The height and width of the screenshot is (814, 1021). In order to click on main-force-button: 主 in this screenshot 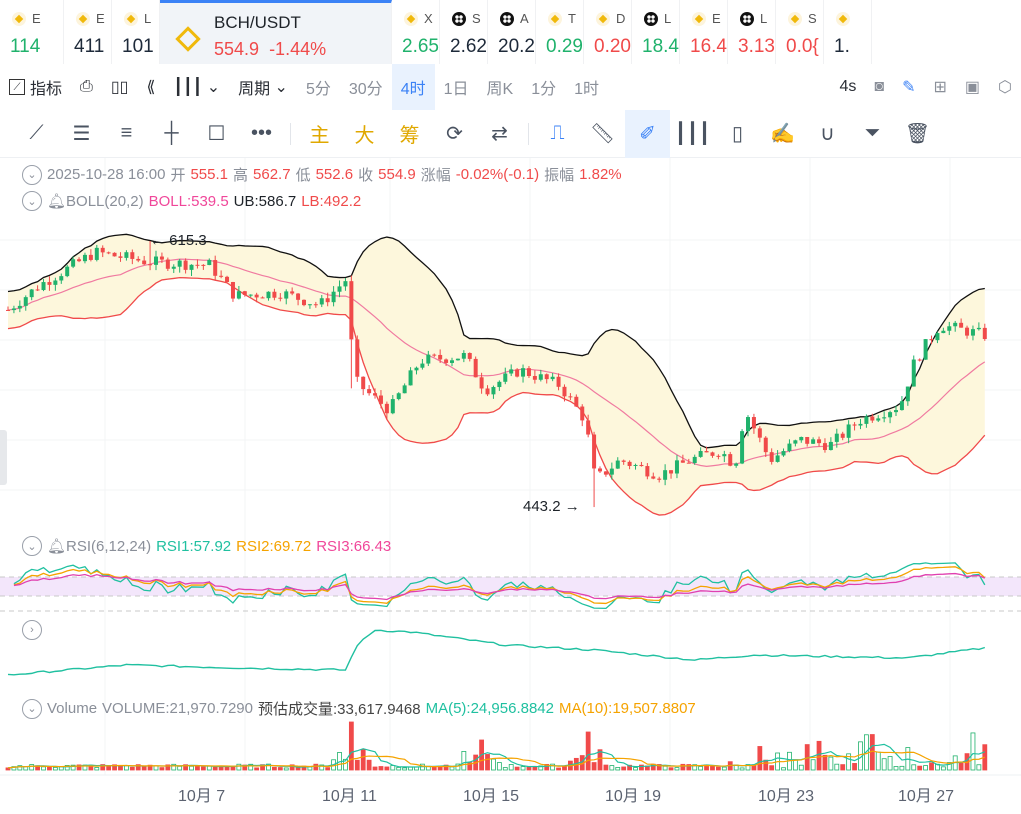, I will do `click(319, 136)`.